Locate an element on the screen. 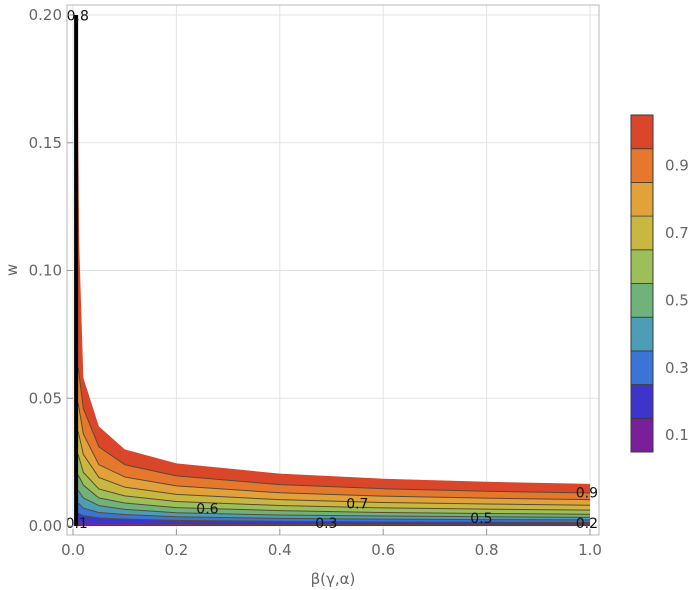 The width and height of the screenshot is (699, 590). contour-label: 0.9 is located at coordinates (587, 493).